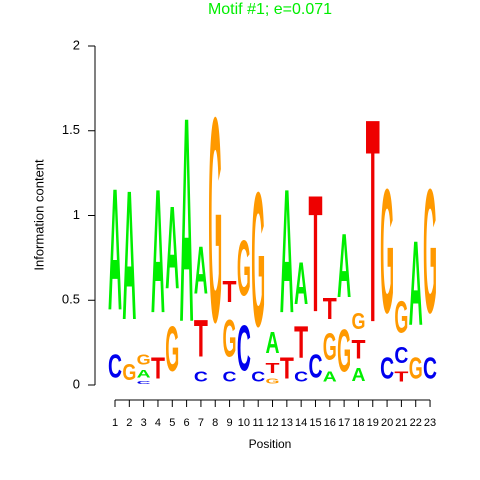 The width and height of the screenshot is (480, 480). What do you see at coordinates (115, 423) in the screenshot?
I see `x-tick-label: 1` at bounding box center [115, 423].